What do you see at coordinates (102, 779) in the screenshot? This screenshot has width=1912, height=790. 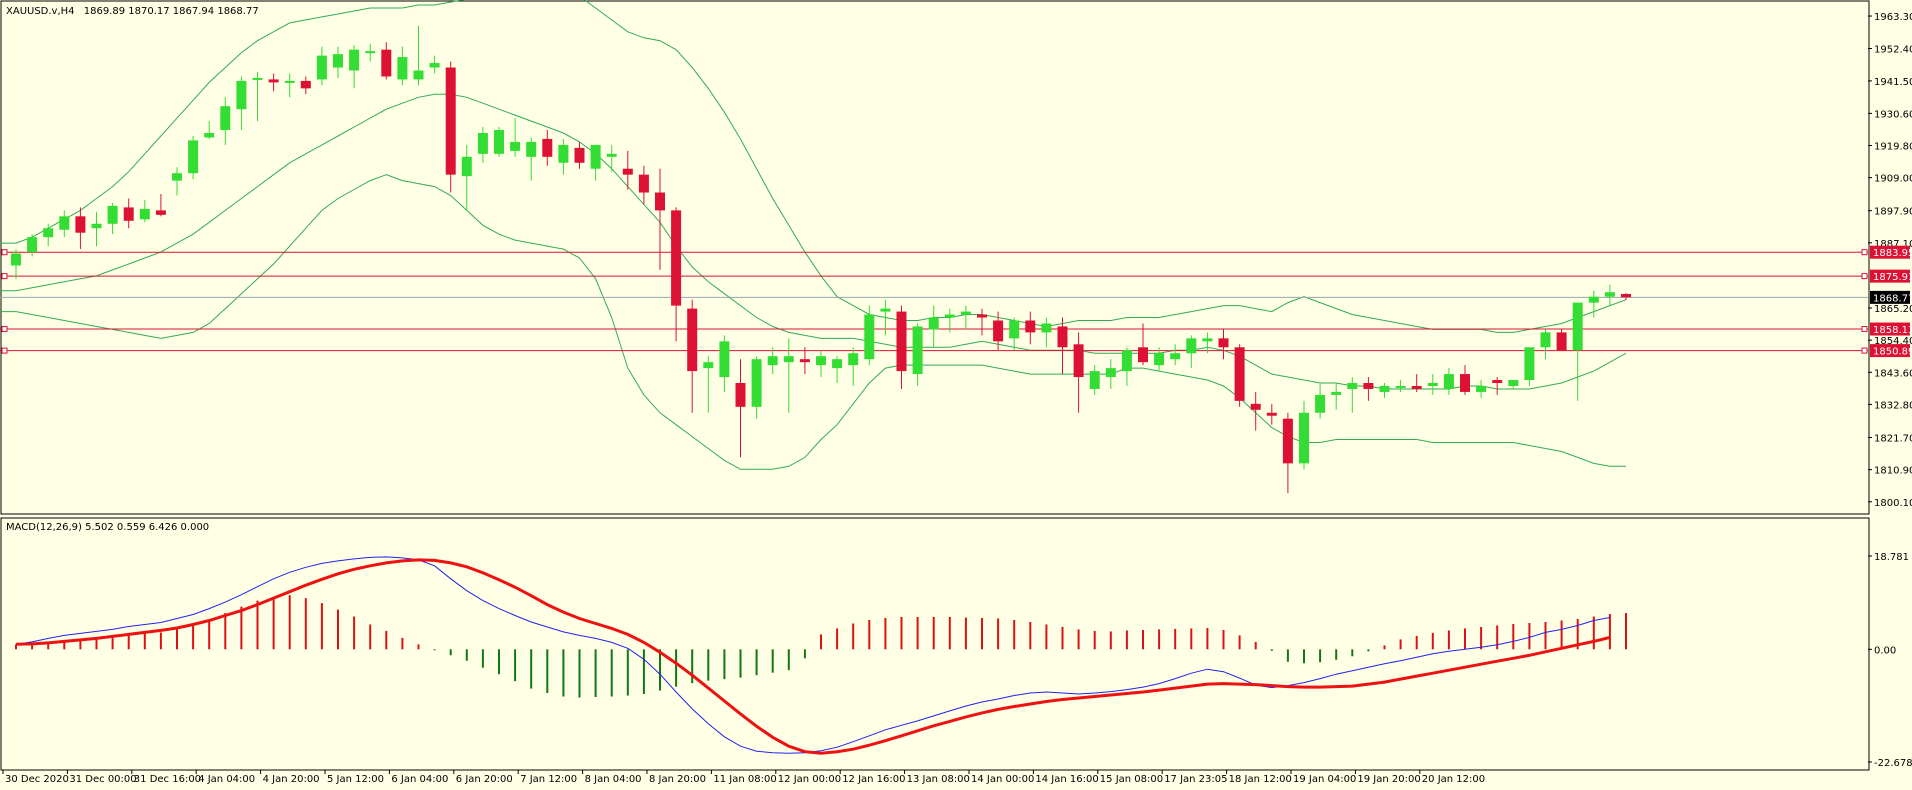 I see `time-tick-label: 31 Dec 00:00` at bounding box center [102, 779].